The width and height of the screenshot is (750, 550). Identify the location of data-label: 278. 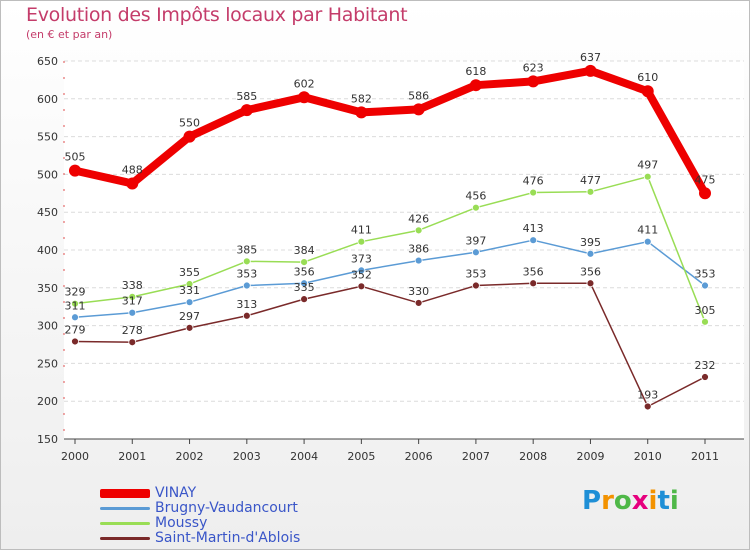
(132, 330).